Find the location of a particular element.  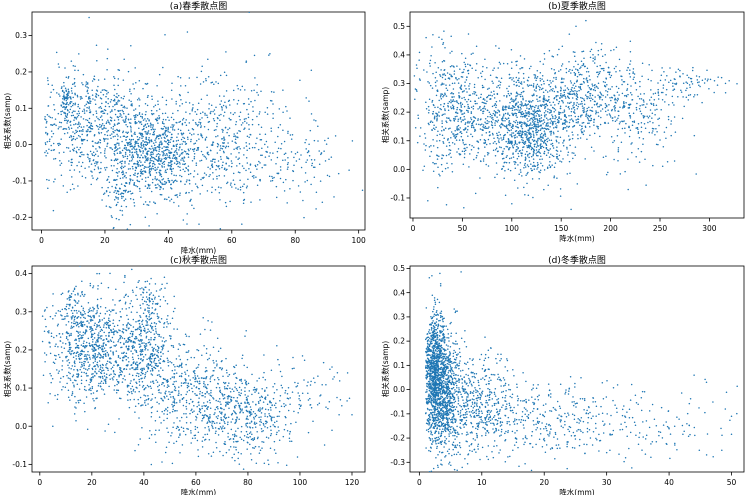

y-tick-label: 0.3 is located at coordinates (399, 83).